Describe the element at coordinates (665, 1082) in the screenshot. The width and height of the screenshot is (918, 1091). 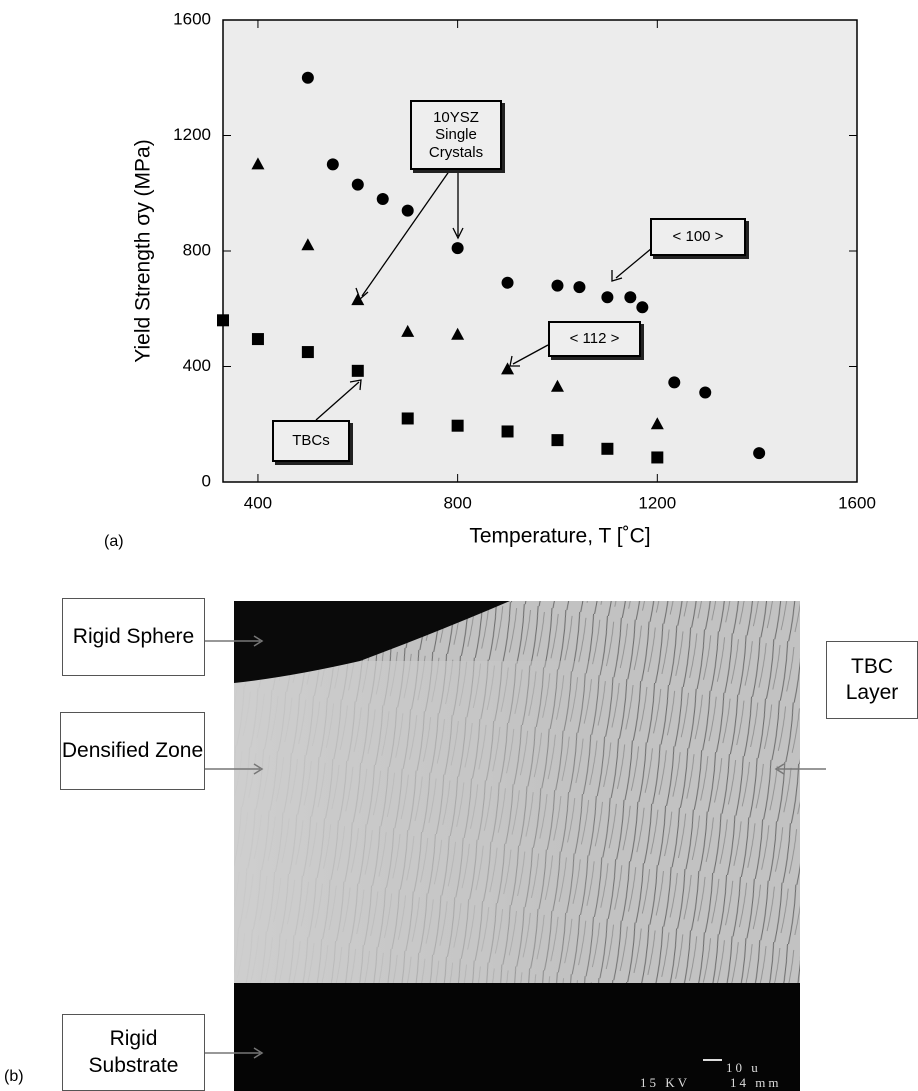
I see `voltage-label: 15 KV` at that location.